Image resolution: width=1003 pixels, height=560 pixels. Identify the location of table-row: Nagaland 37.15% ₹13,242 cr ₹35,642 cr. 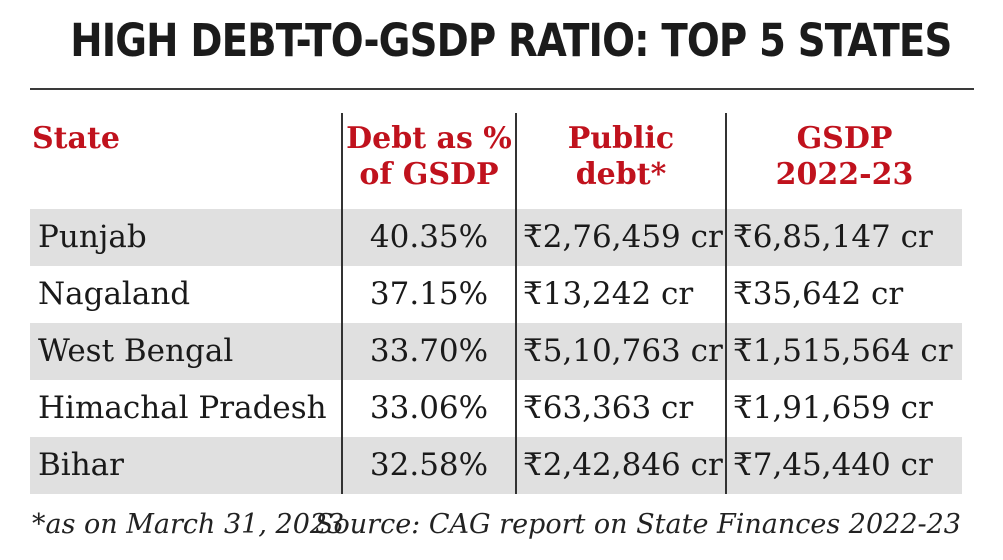
(496, 294).